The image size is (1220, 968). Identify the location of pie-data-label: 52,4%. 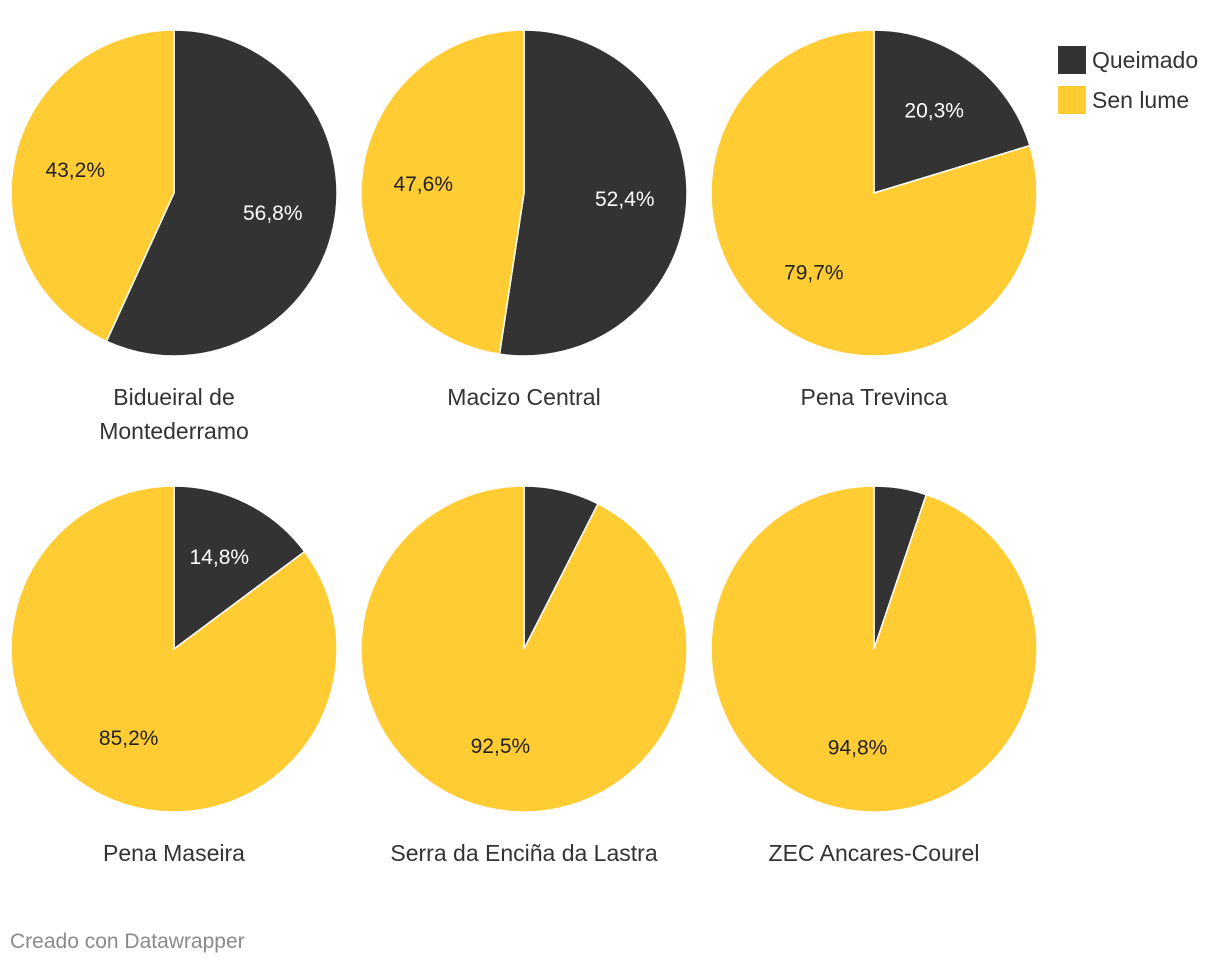
(625, 199).